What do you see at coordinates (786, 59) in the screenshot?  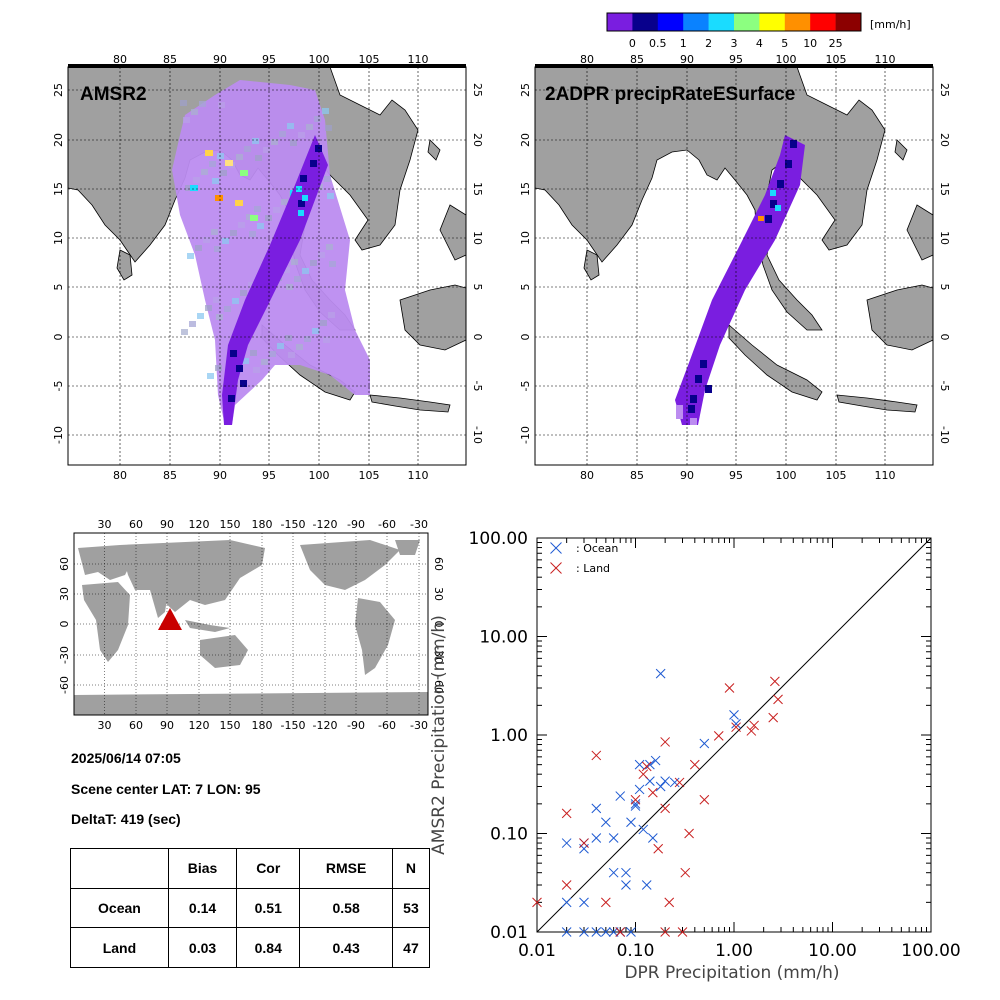 I see `lon-tick-label: 100` at bounding box center [786, 59].